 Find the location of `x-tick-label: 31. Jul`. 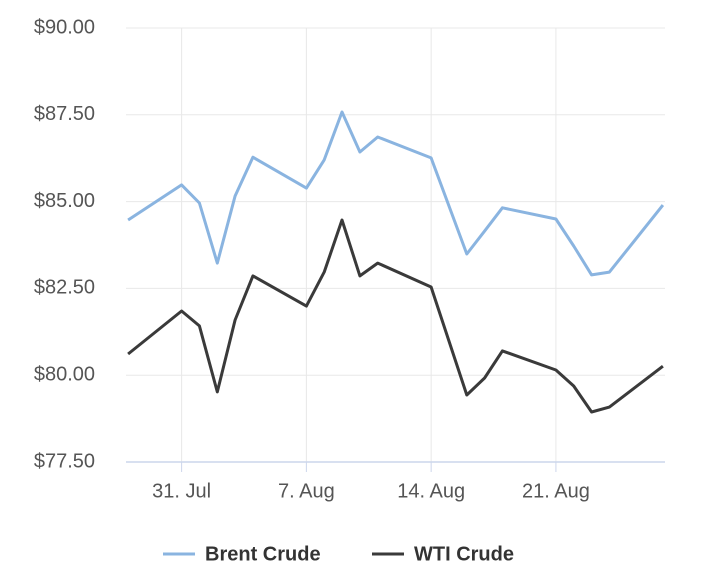

x-tick-label: 31. Jul is located at coordinates (181, 491).